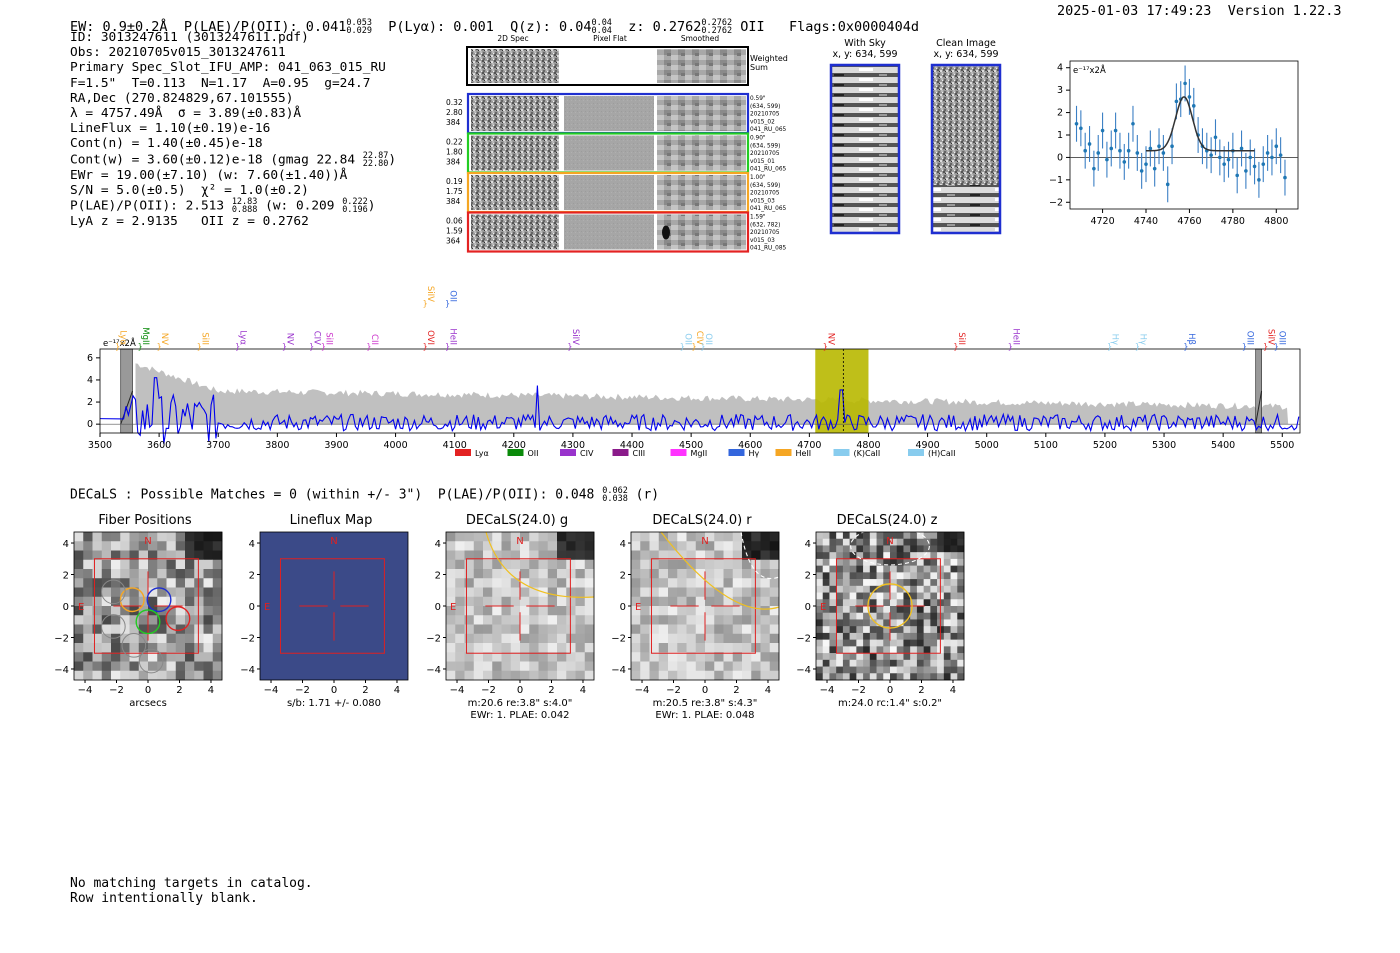  Describe the element at coordinates (769, 58) in the screenshot. I see `weighted-label: Weighted` at that location.